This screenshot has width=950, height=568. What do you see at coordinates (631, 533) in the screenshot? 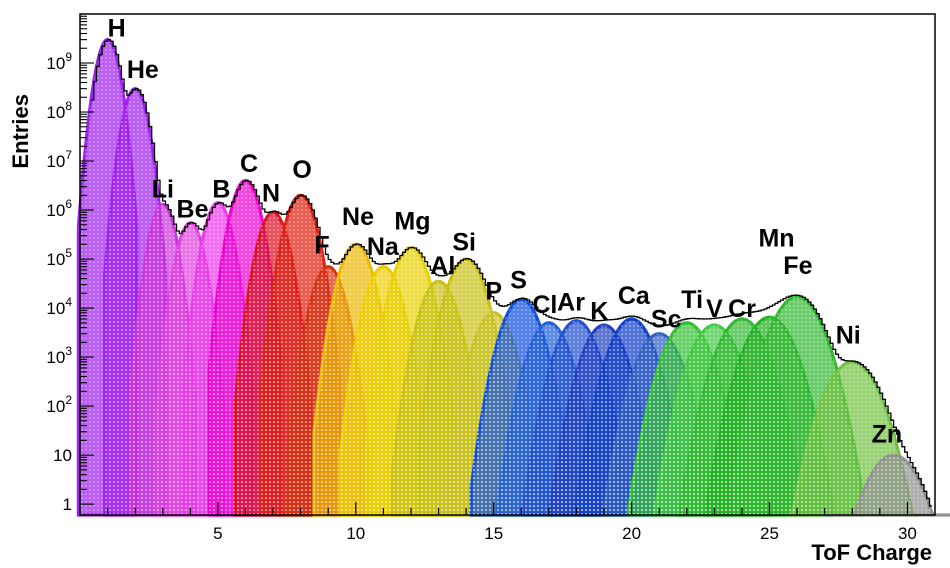
I see `x-tick-label: 20` at bounding box center [631, 533].